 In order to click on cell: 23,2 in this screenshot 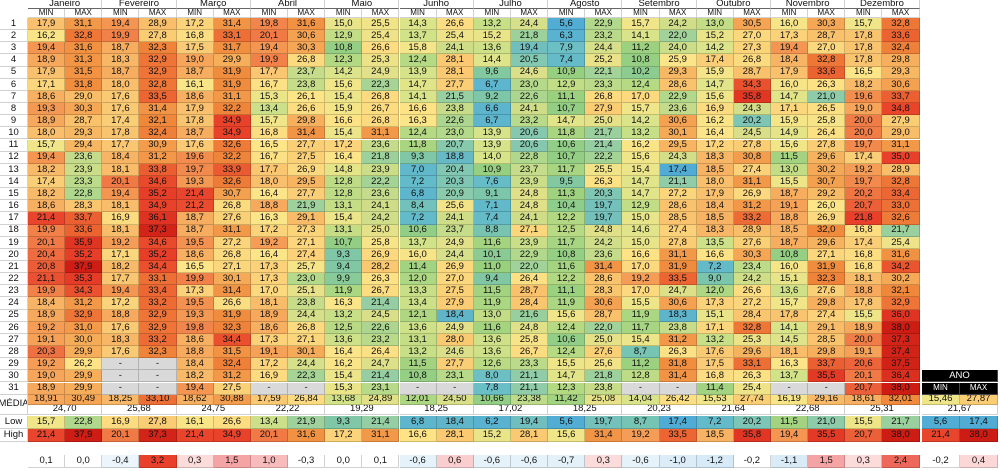, I will do `click(529, 121)`.